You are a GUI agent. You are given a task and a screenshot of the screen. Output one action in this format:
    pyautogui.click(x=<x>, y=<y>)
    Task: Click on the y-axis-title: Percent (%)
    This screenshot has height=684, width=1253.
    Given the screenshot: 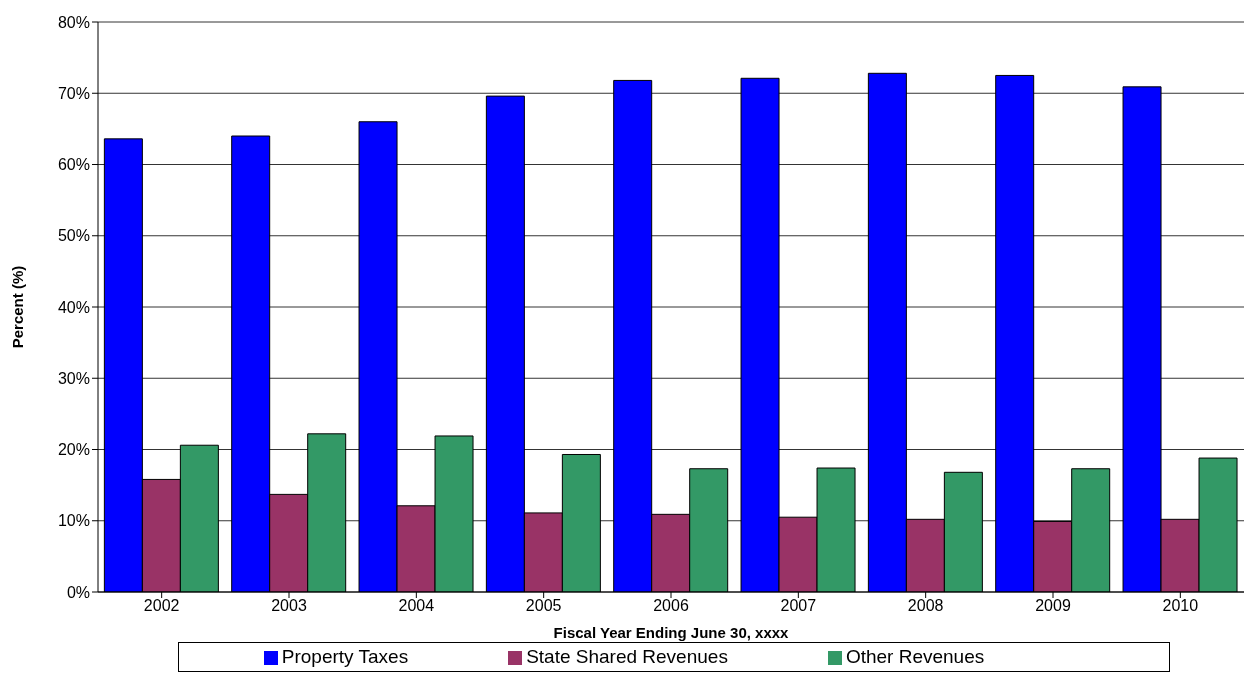 What is the action you would take?
    pyautogui.click(x=18, y=307)
    